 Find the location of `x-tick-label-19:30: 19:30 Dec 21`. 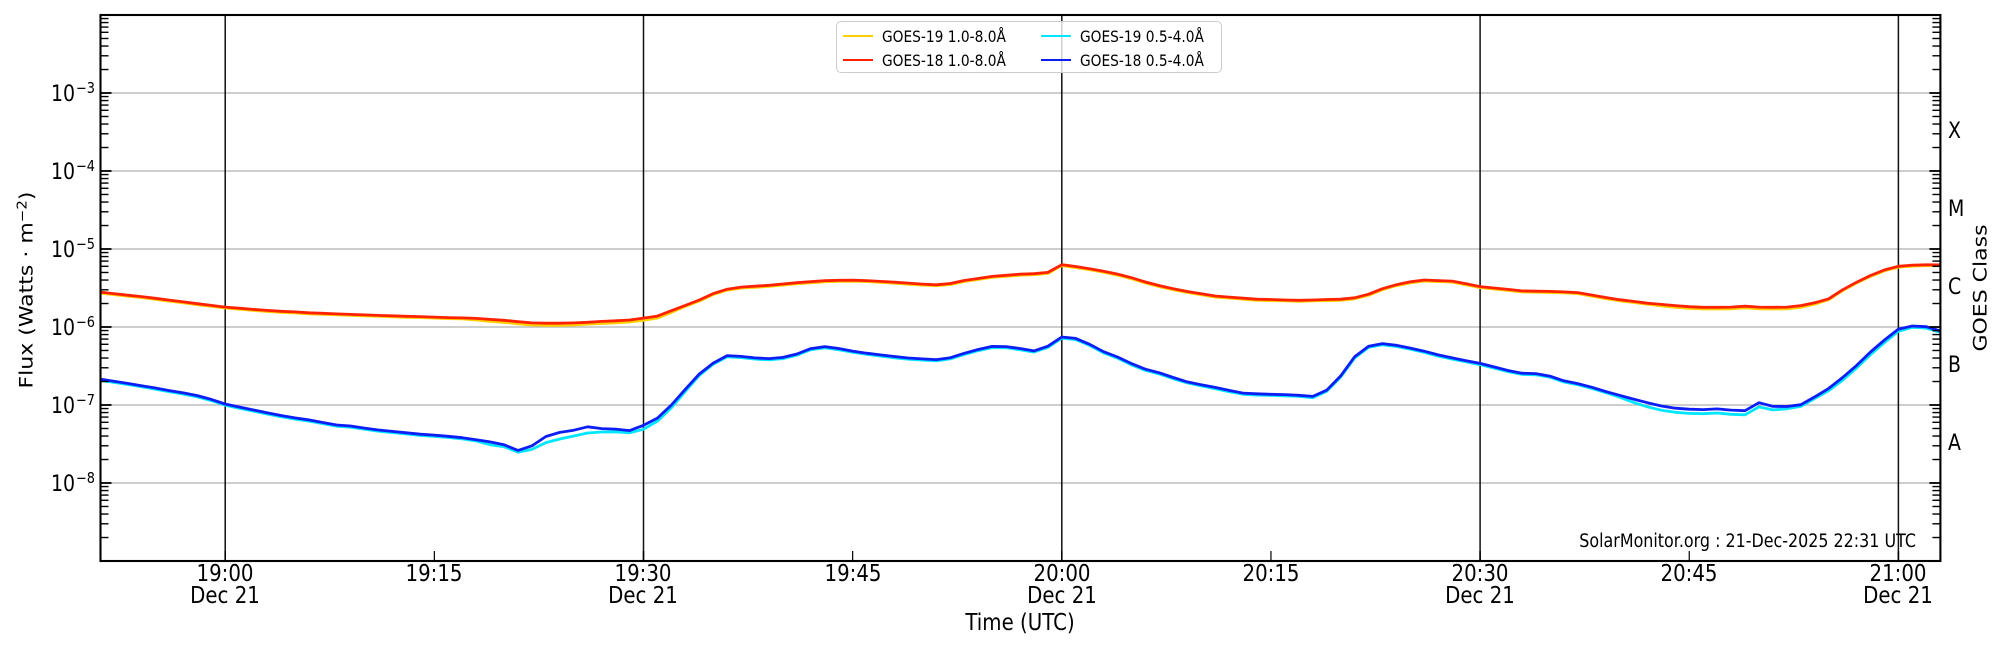

x-tick-label-19:30: 19:30 Dec 21 is located at coordinates (643, 585).